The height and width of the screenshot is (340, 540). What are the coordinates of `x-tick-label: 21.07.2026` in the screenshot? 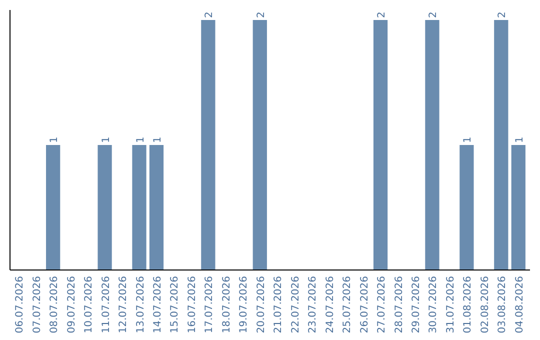 It's located at (278, 305).